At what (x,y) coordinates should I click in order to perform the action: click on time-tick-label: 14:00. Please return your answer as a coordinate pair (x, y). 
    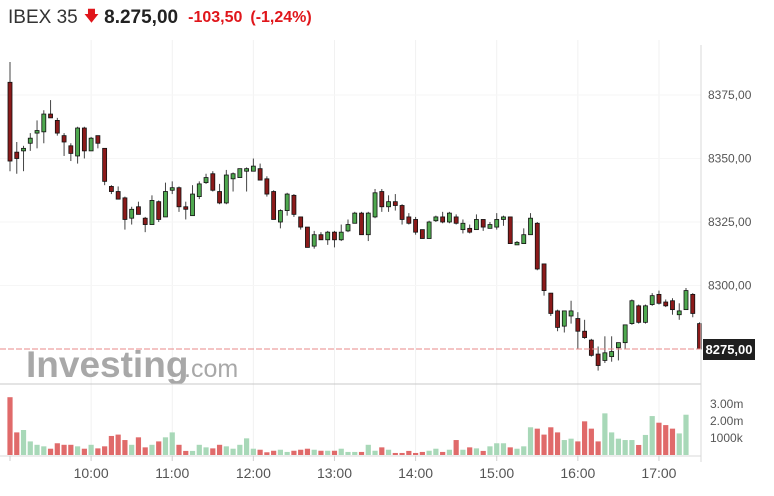
    Looking at the image, I should click on (415, 473).